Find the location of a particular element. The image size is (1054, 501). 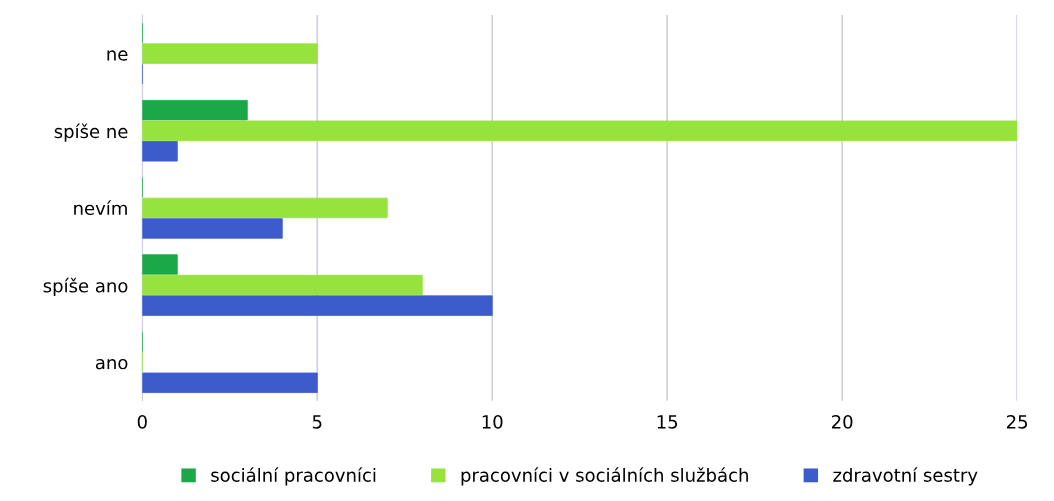

y-tick-label: ne is located at coordinates (117, 55).